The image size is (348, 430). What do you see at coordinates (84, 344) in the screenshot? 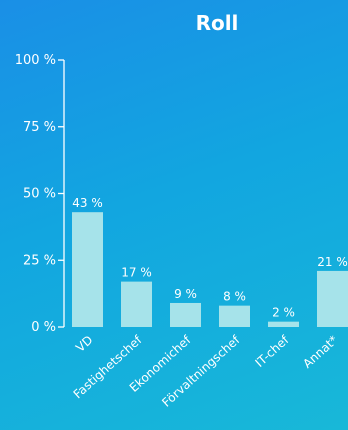
I see `category-label: VD` at bounding box center [84, 344].